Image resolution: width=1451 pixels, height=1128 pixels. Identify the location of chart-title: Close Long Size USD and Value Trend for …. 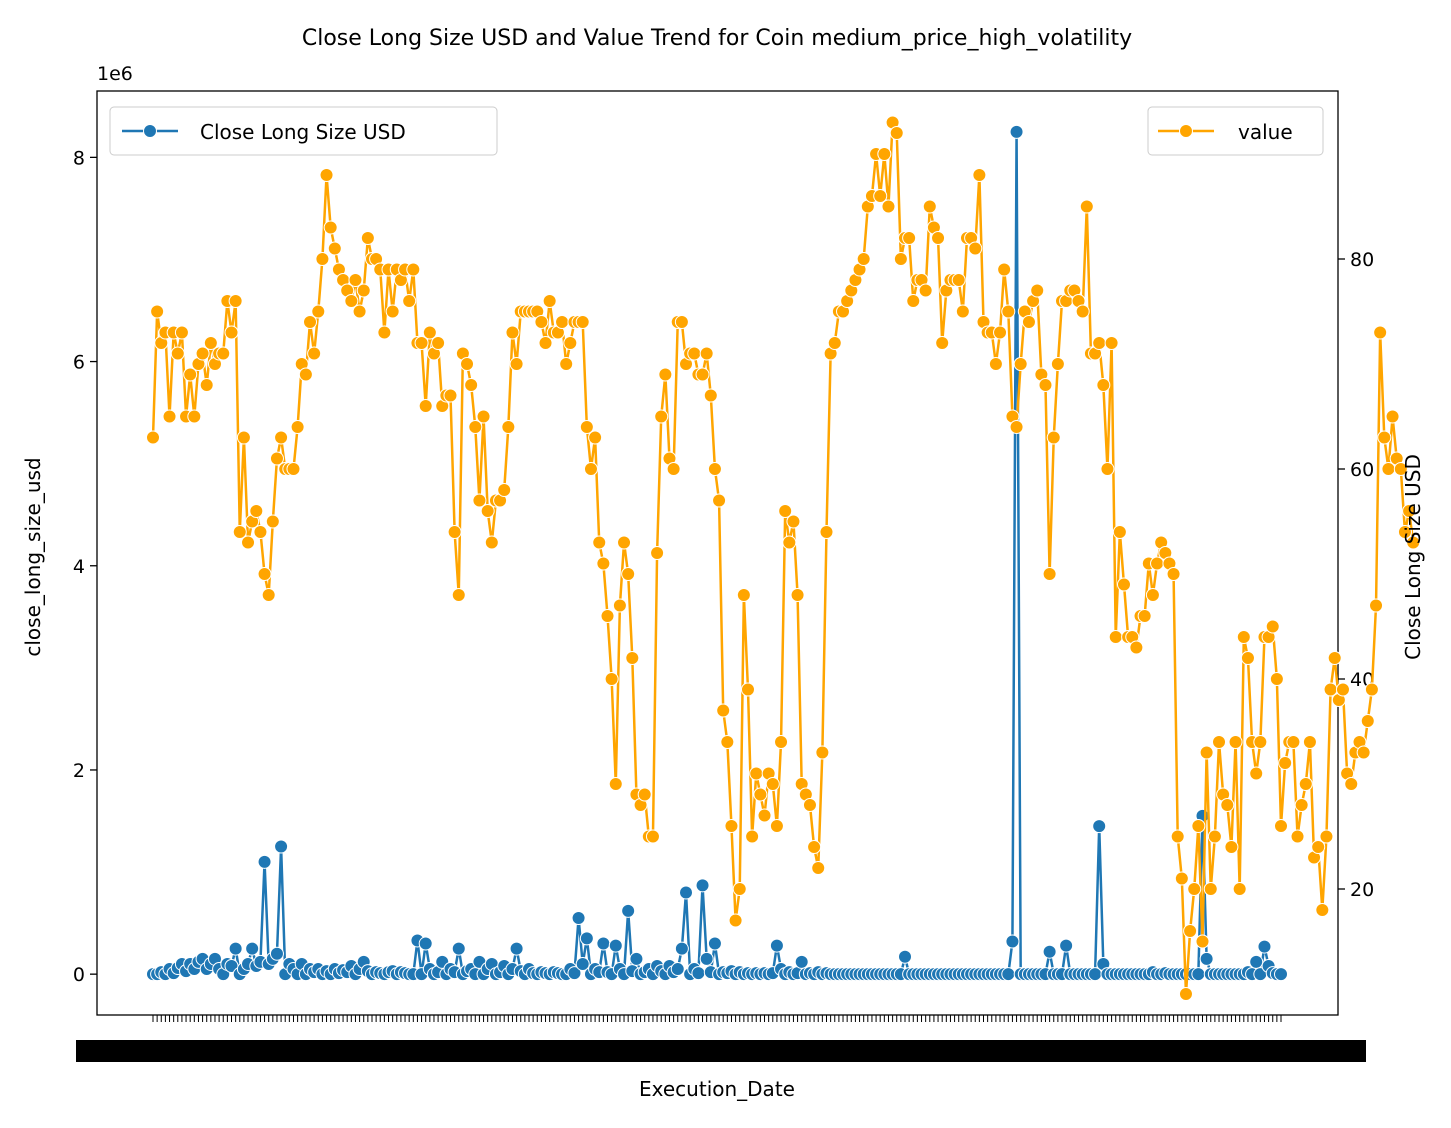
(717, 38).